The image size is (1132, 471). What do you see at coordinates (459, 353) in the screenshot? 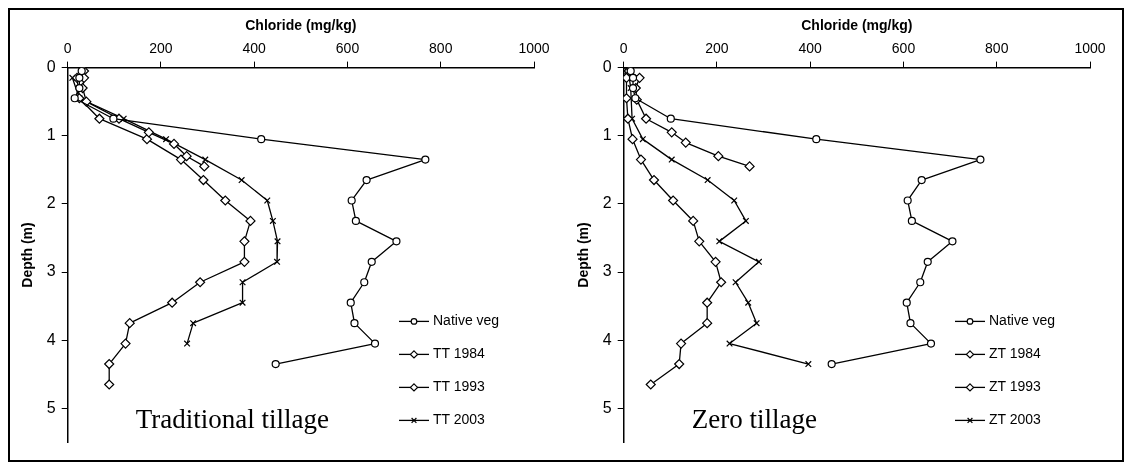
I see `legend-label: TT 1984` at bounding box center [459, 353].